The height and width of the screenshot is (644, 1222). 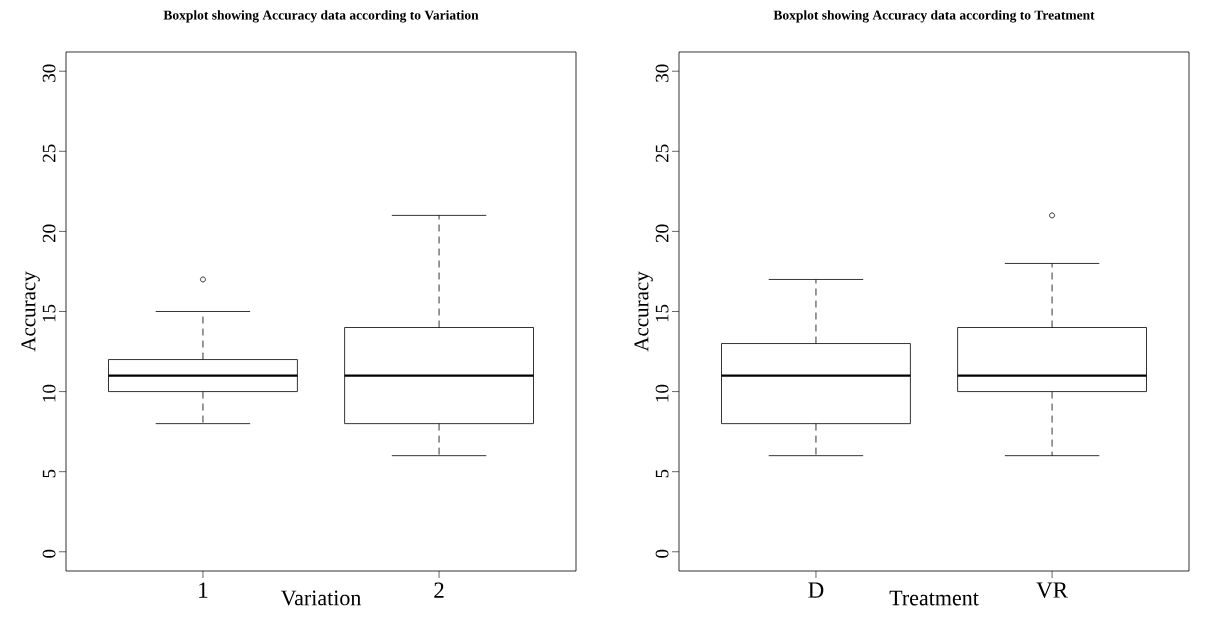 What do you see at coordinates (816, 590) in the screenshot?
I see `x-tick-label: D` at bounding box center [816, 590].